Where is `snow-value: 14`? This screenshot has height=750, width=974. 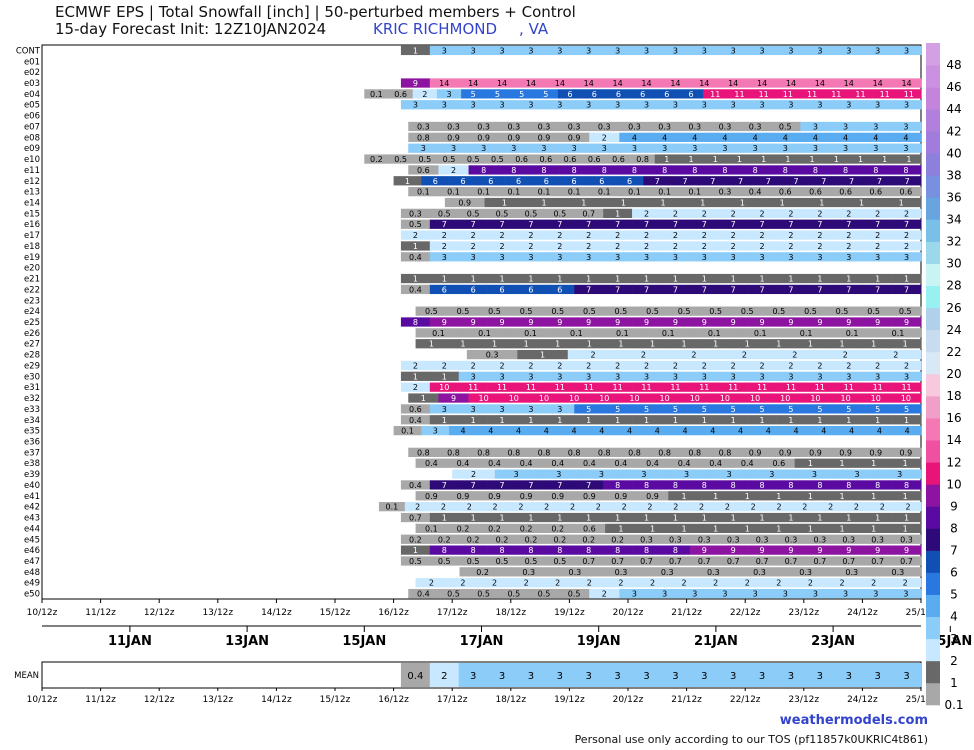 snow-value: 14 is located at coordinates (762, 83).